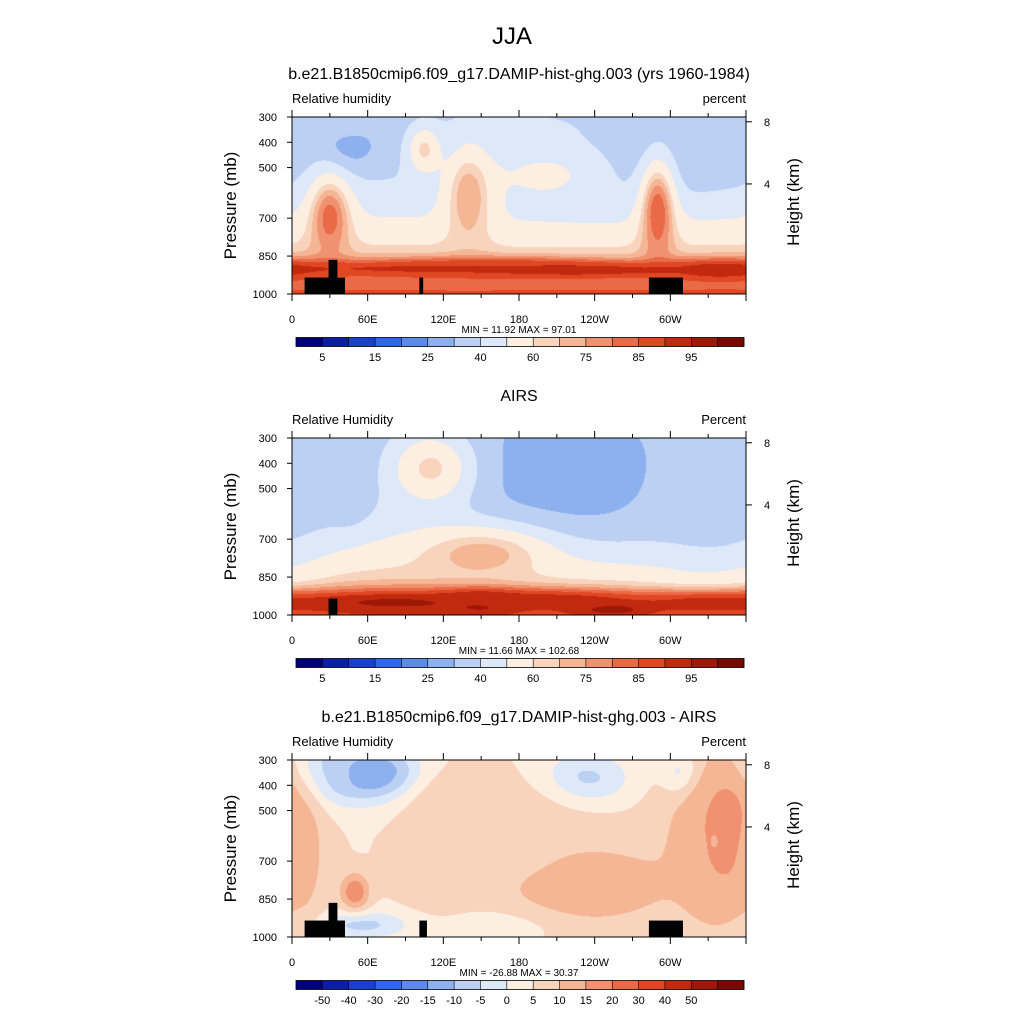 The width and height of the screenshot is (1024, 1024). What do you see at coordinates (638, 679) in the screenshot?
I see `colorbar-label: 85` at bounding box center [638, 679].